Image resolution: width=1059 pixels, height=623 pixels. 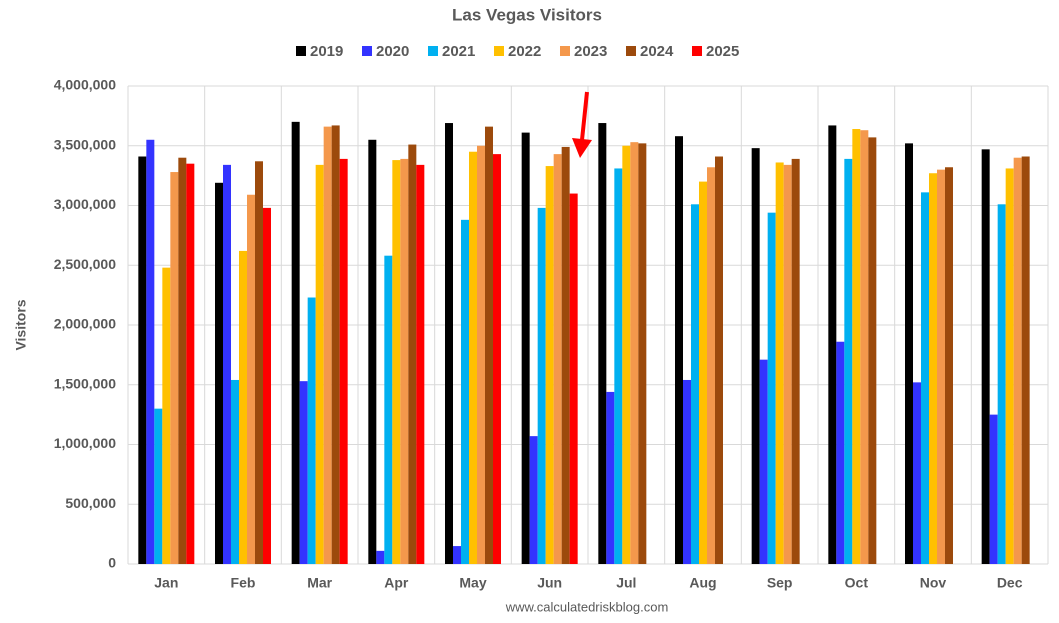 I want to click on y-tick-label: 4,000,000, so click(x=85, y=85).